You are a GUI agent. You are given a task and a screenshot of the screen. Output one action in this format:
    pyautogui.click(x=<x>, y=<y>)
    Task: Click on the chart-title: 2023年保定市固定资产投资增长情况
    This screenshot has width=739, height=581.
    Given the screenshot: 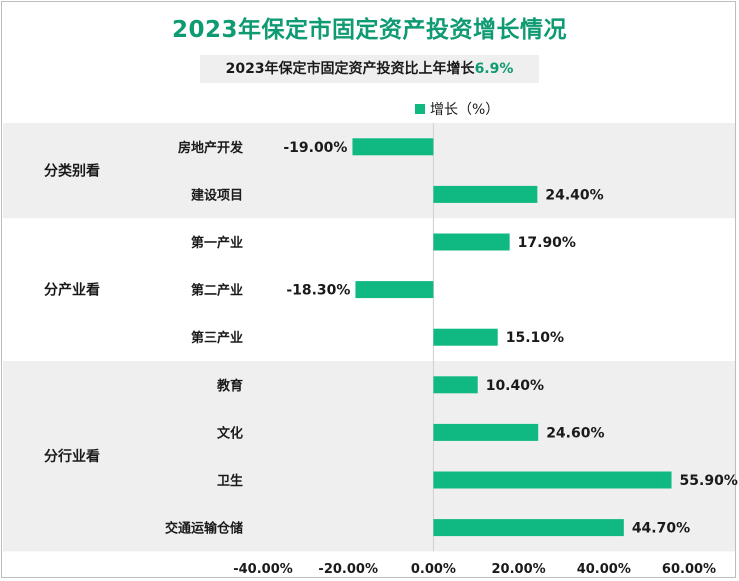 What is the action you would take?
    pyautogui.click(x=369, y=30)
    